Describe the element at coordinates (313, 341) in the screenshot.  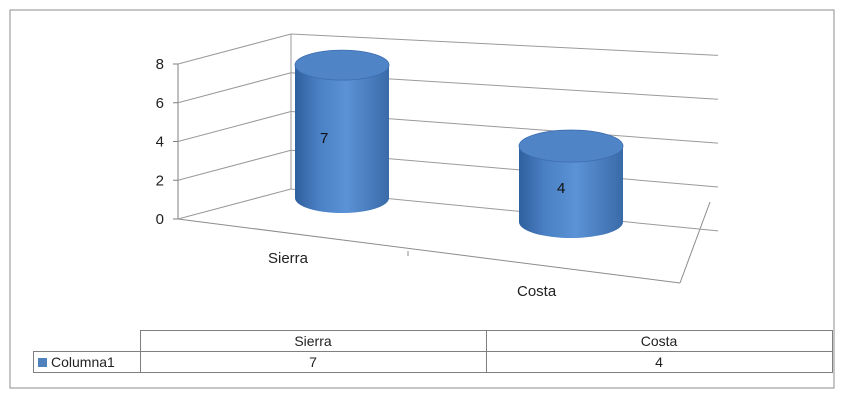
I see `table-header-cell: Sierra` at that location.